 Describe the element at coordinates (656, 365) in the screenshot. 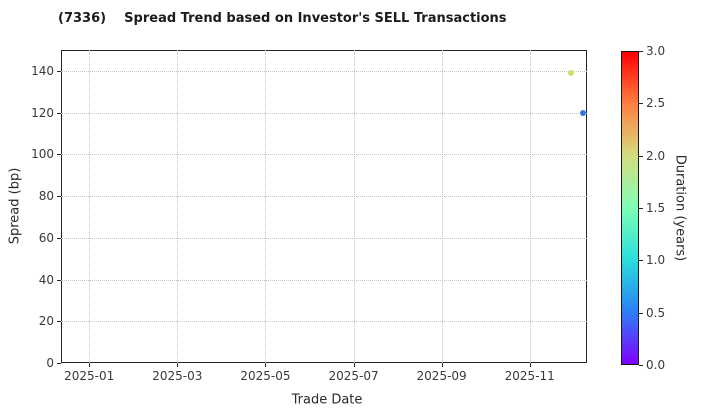

I see `colorbar-tick-label: 0.0` at that location.